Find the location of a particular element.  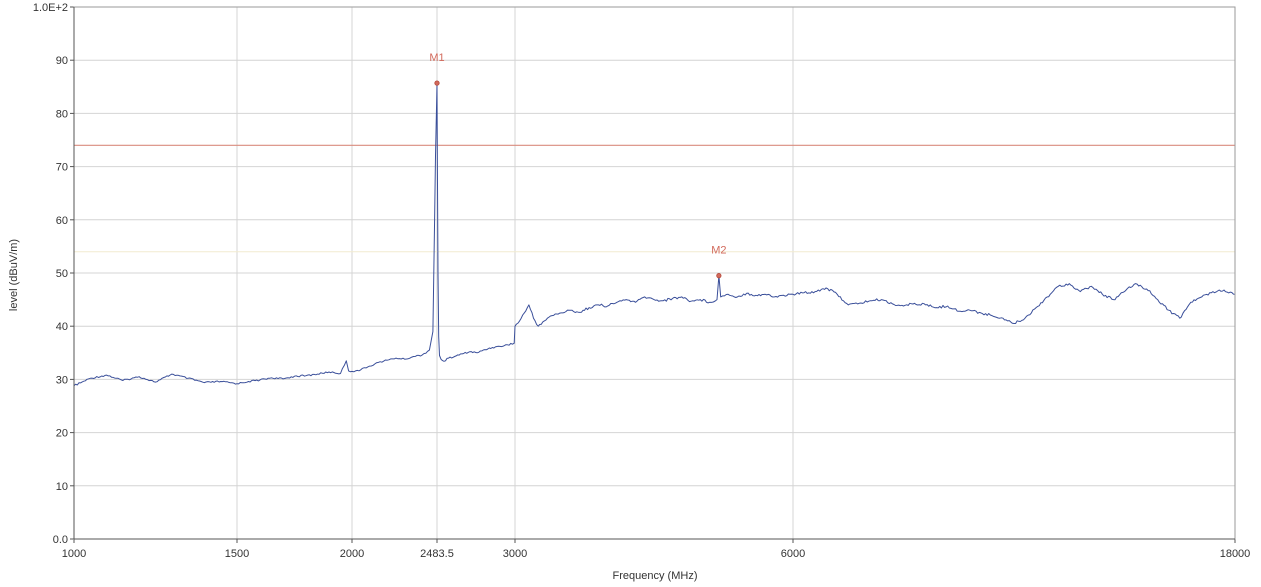

y-tick-label: 20 is located at coordinates (62, 434).